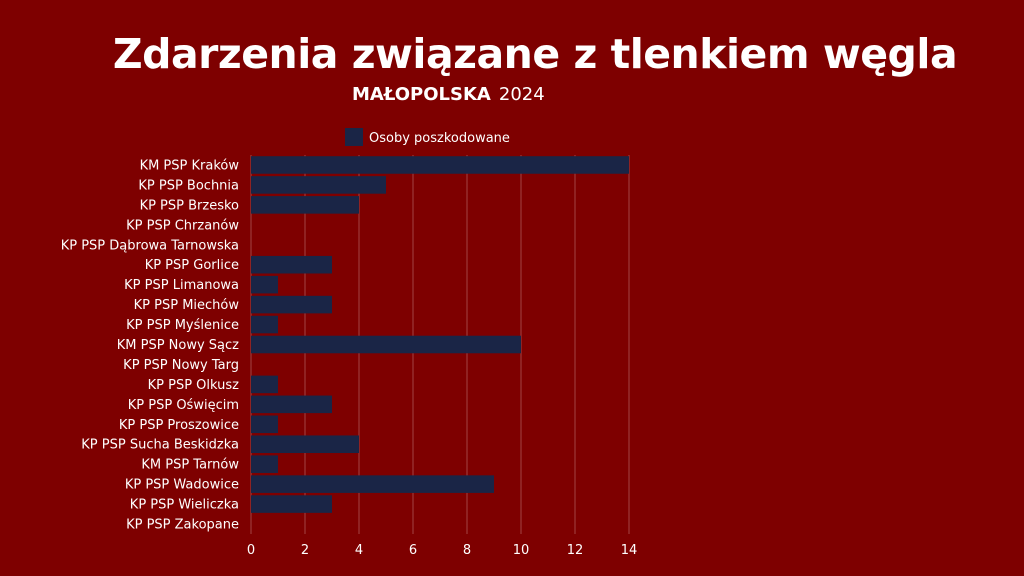 Image resolution: width=1024 pixels, height=576 pixels. What do you see at coordinates (160, 445) in the screenshot?
I see `category-label: KP PSP Sucha Beskidzka` at bounding box center [160, 445].